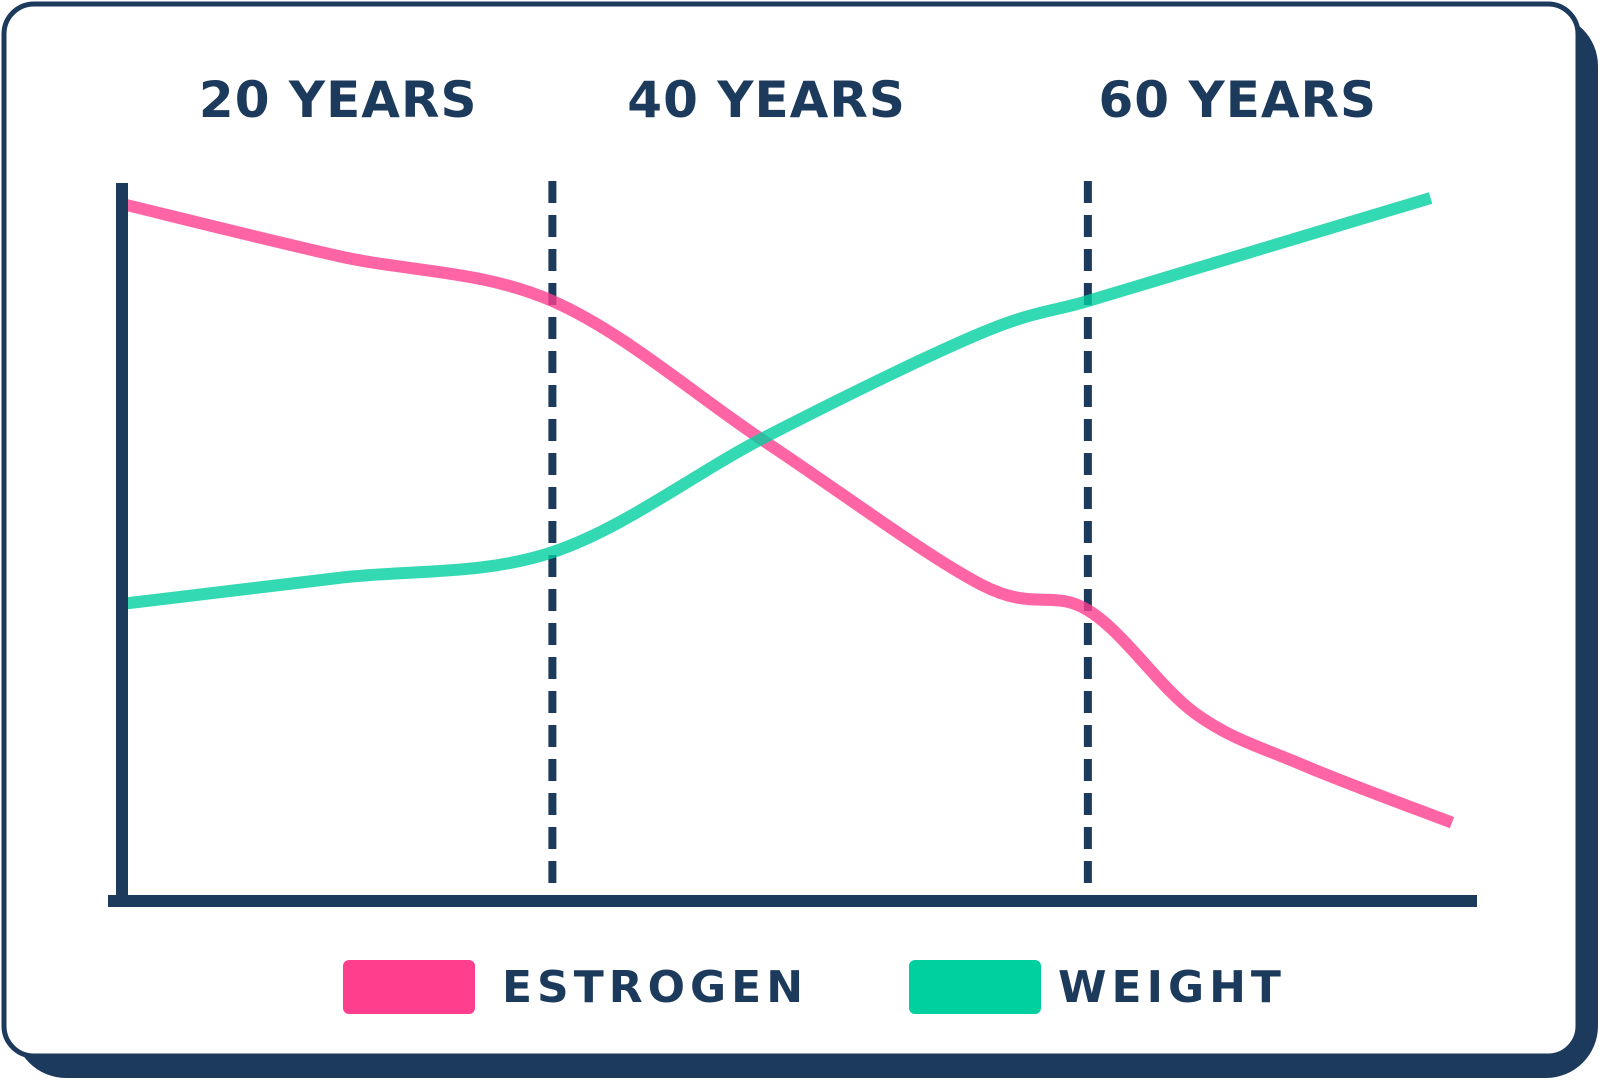 This screenshot has height=1080, width=1600. I want to click on legend-label-weight: WEIGHT, so click(1172, 987).